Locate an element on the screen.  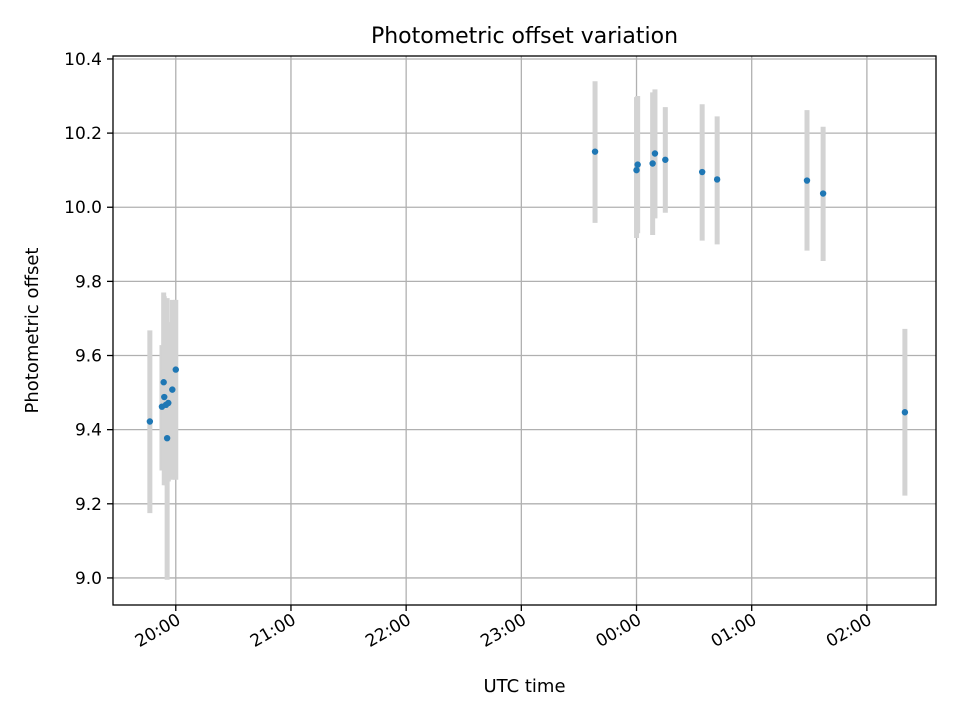
y-axis-ticks: 9.0 9.2 9.4 9.6 9.8 10.0 10.2 10.4 is located at coordinates (88, 319).